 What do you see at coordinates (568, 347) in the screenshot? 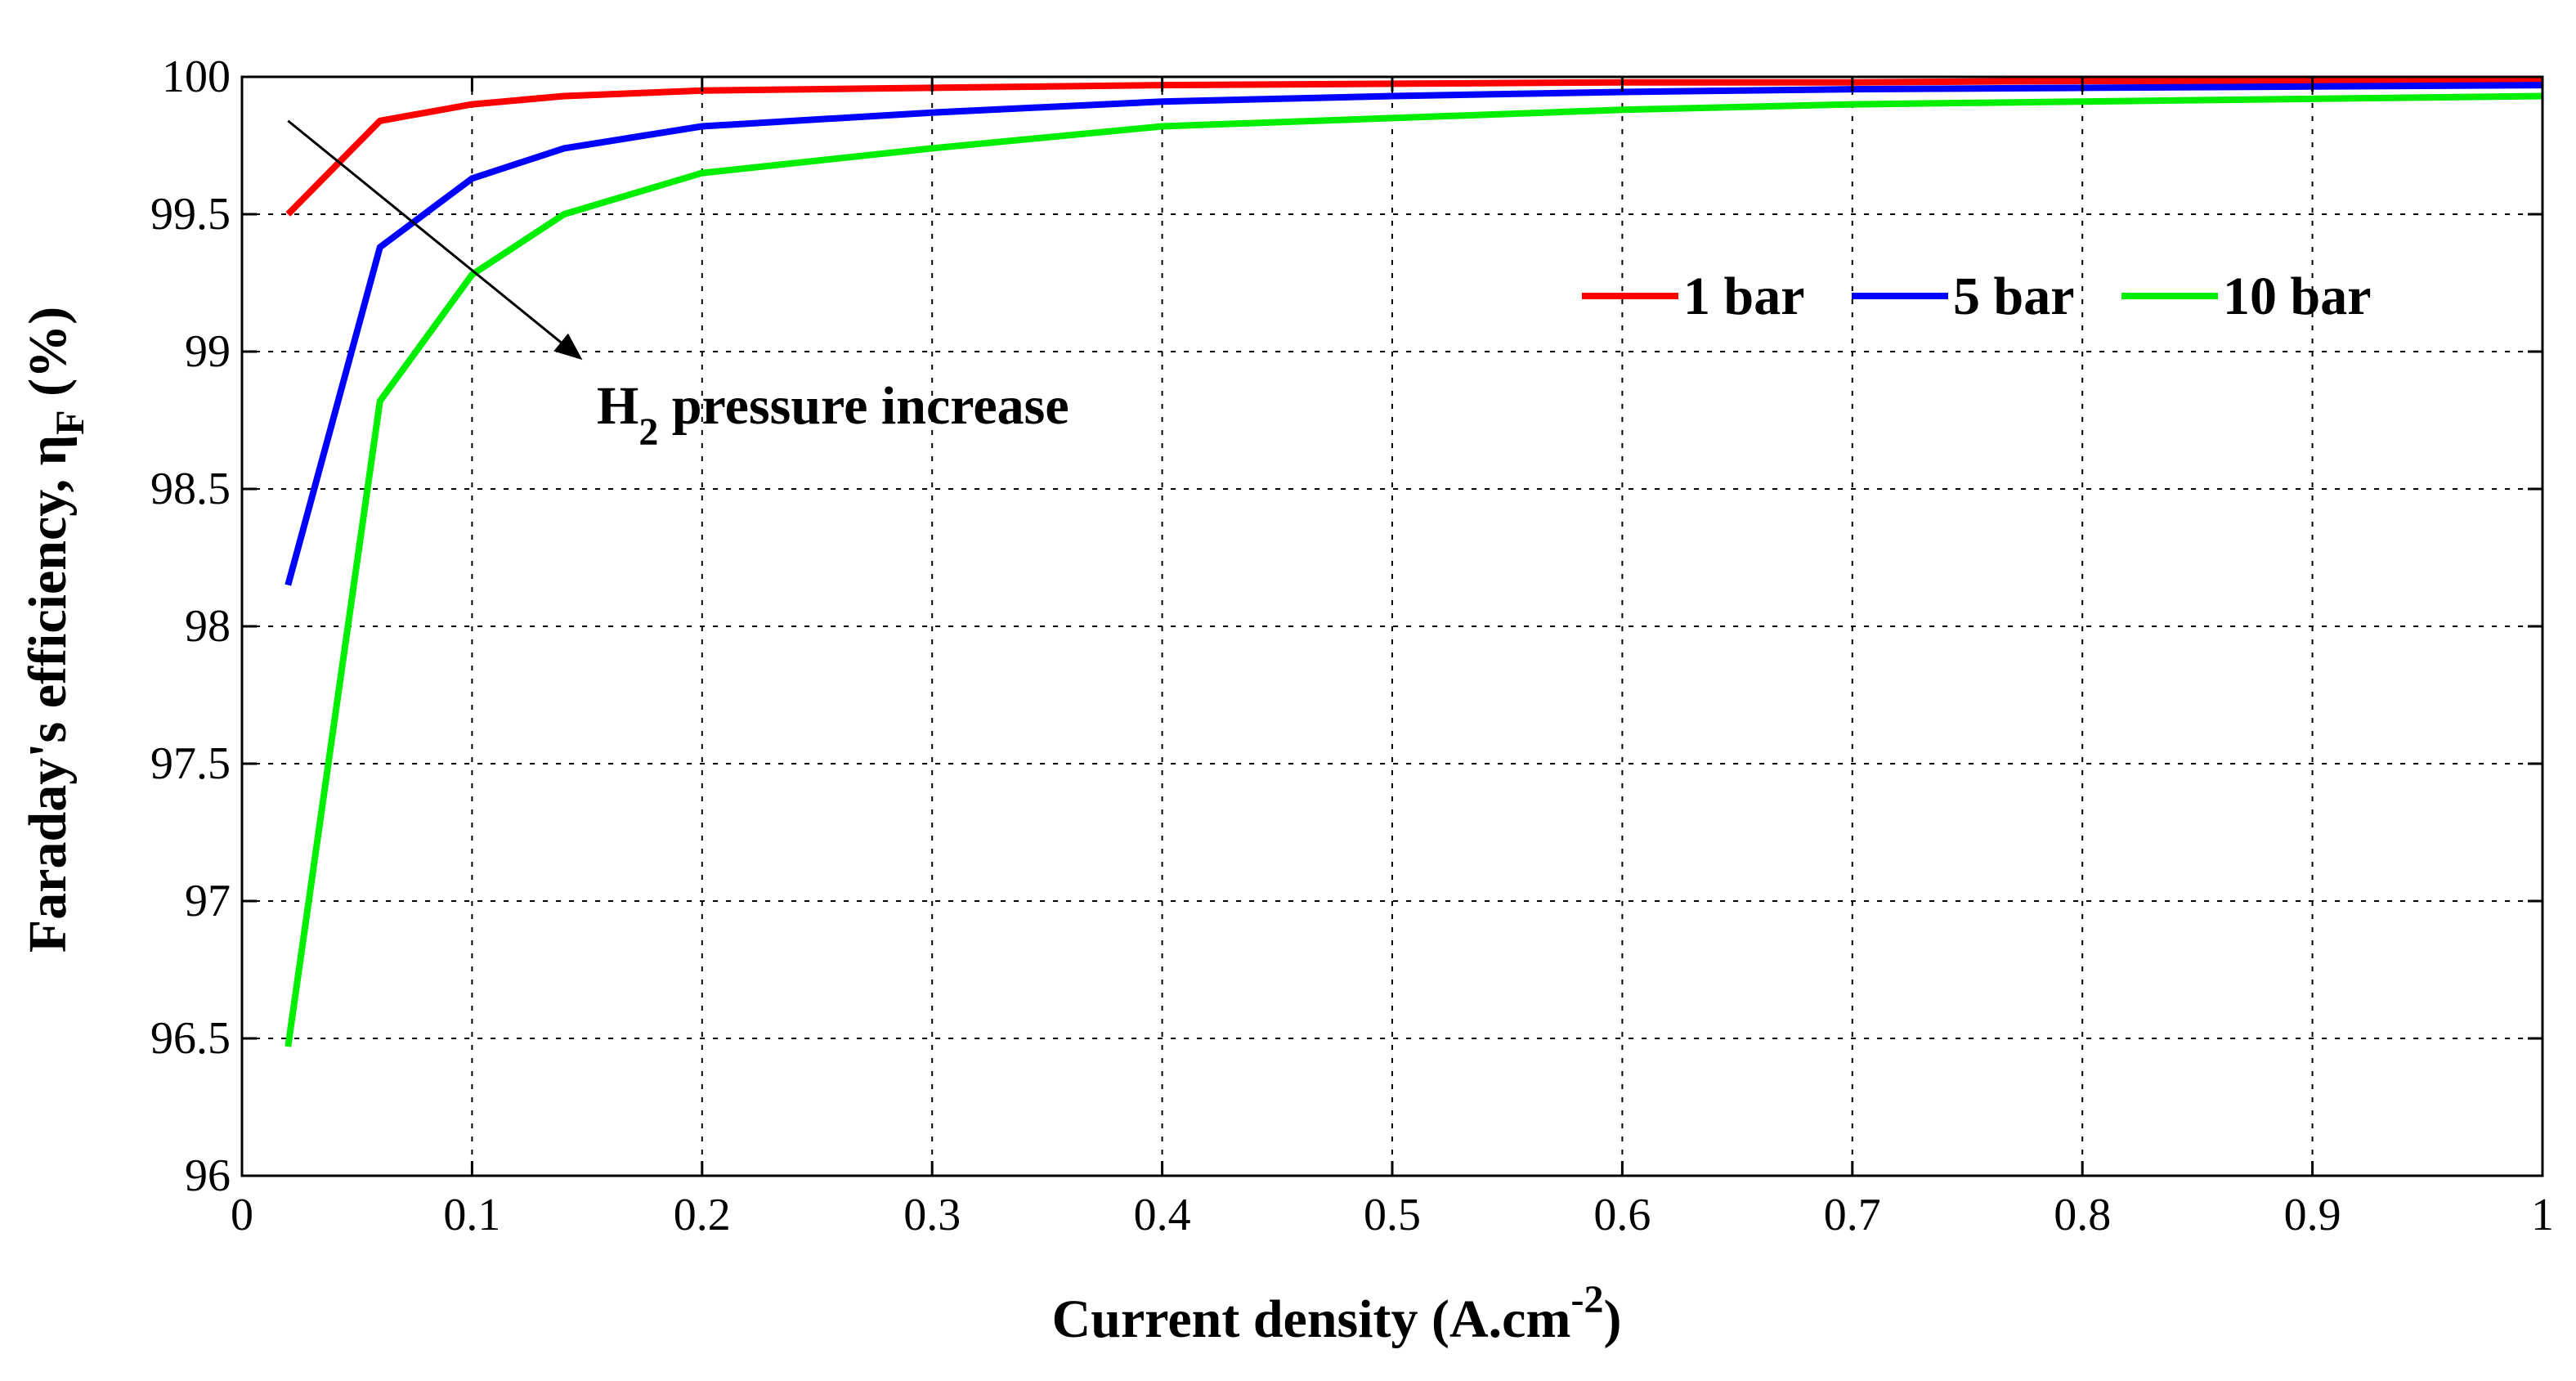
I see `pressure-arrow-head` at bounding box center [568, 347].